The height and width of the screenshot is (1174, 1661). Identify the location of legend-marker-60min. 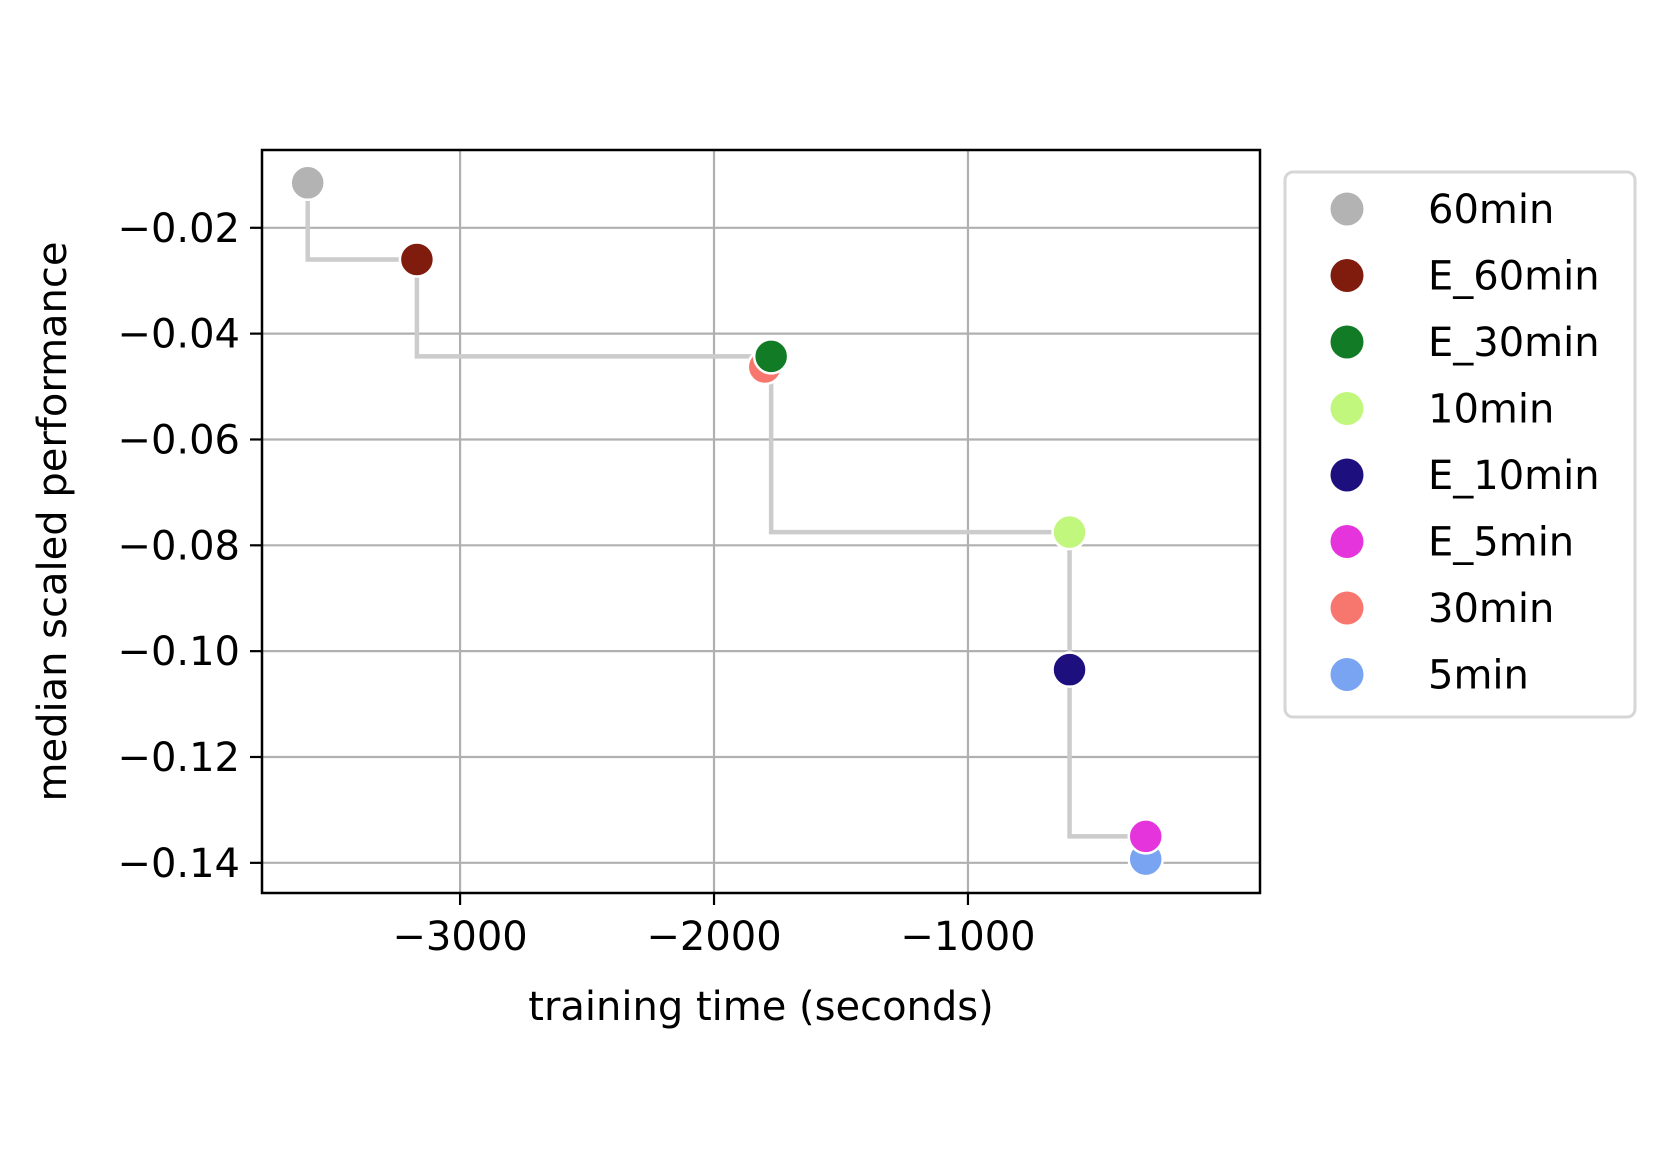
(1347, 209).